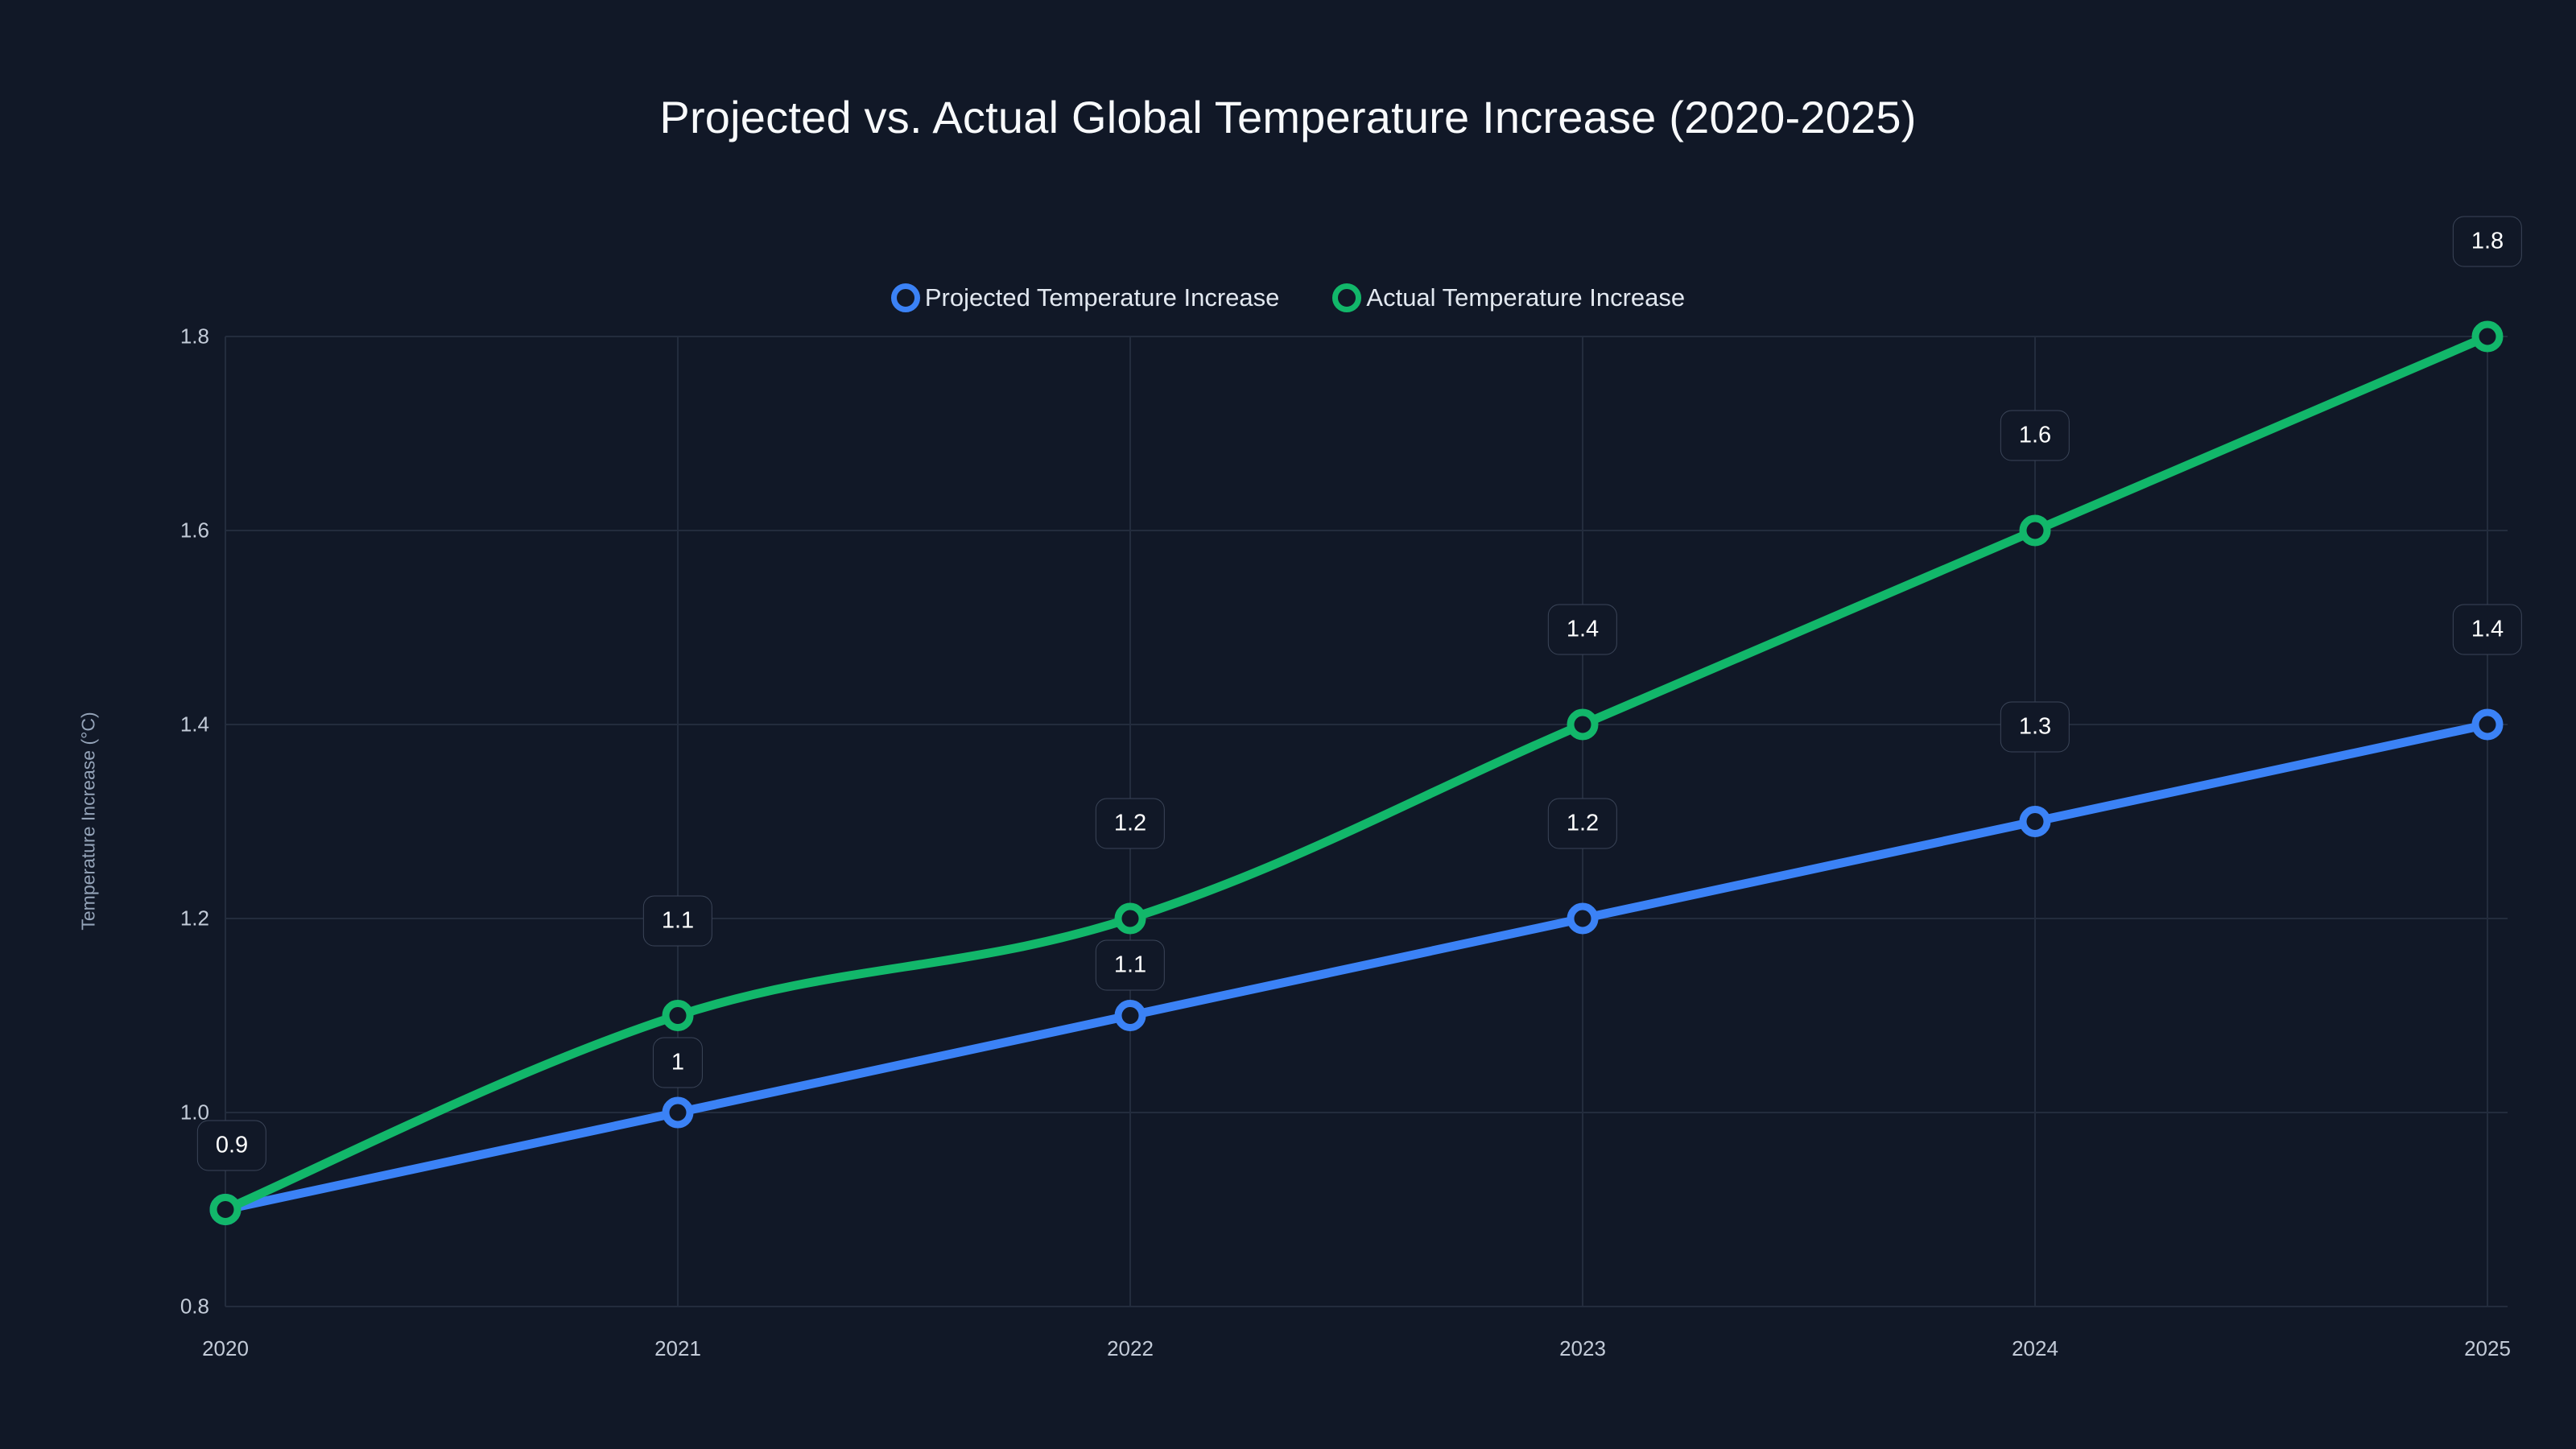 The width and height of the screenshot is (2576, 1449). Describe the element at coordinates (194, 1112) in the screenshot. I see `y-axis-tick-label: 1.0` at that location.